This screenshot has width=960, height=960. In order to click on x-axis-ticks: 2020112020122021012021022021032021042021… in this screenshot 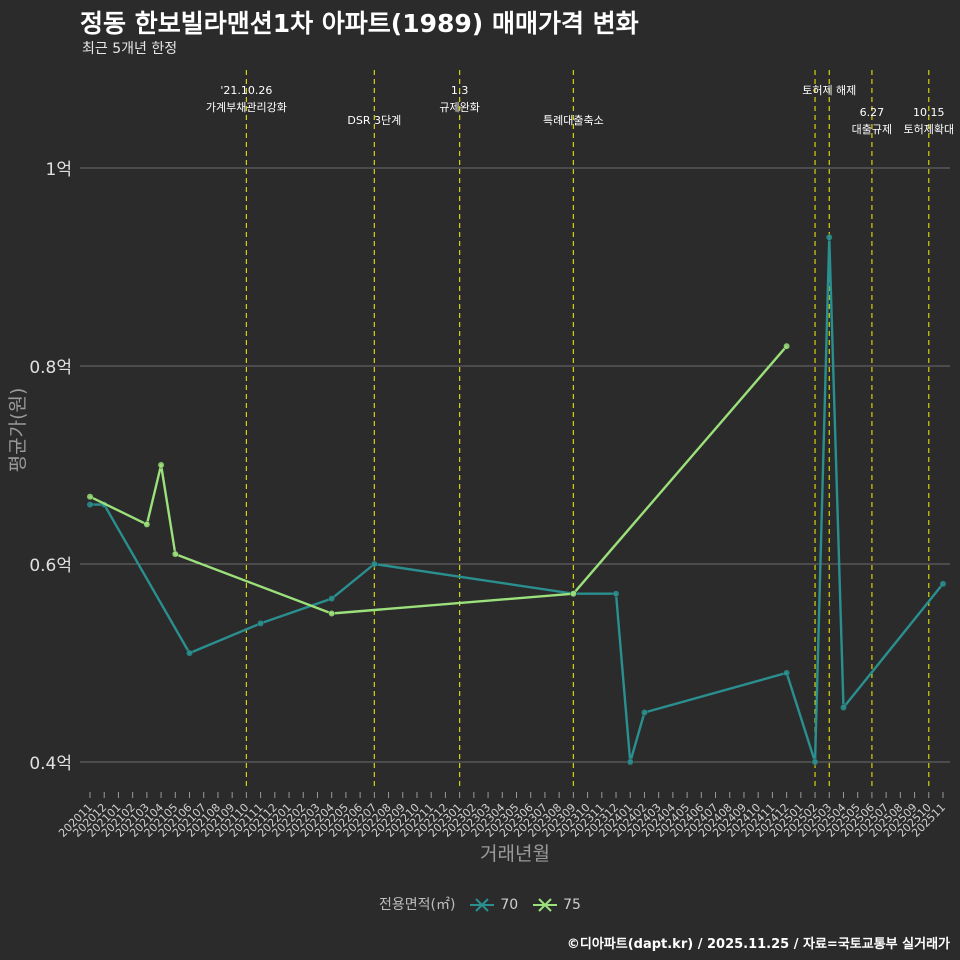, I will do `click(502, 816)`.